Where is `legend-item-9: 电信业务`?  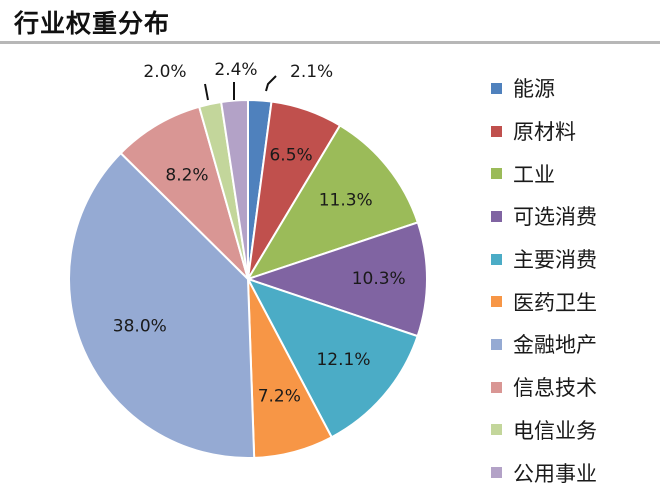 legend-item-9: 电信业务 is located at coordinates (544, 430).